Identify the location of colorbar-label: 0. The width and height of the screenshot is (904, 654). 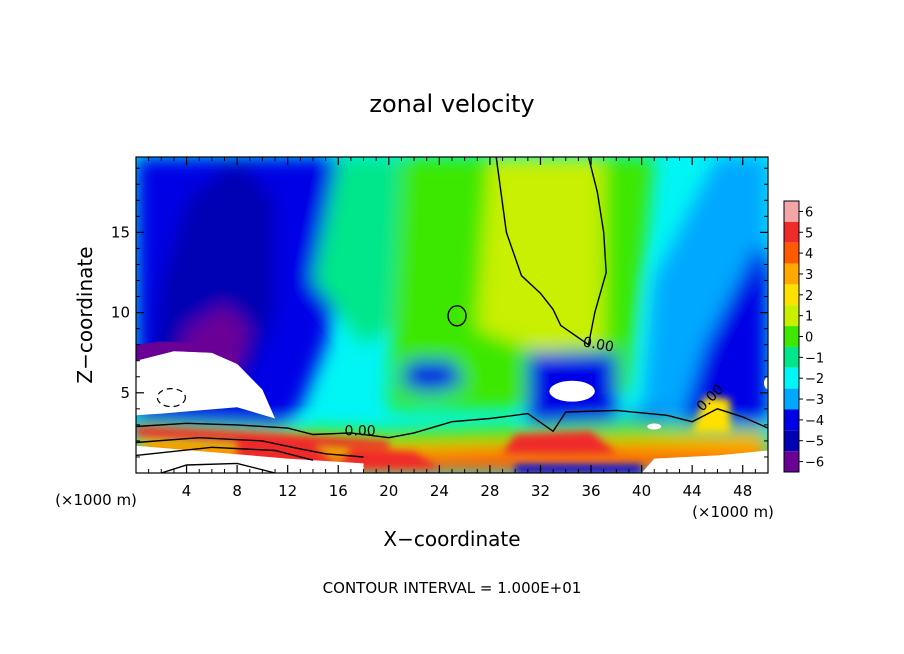
(809, 338).